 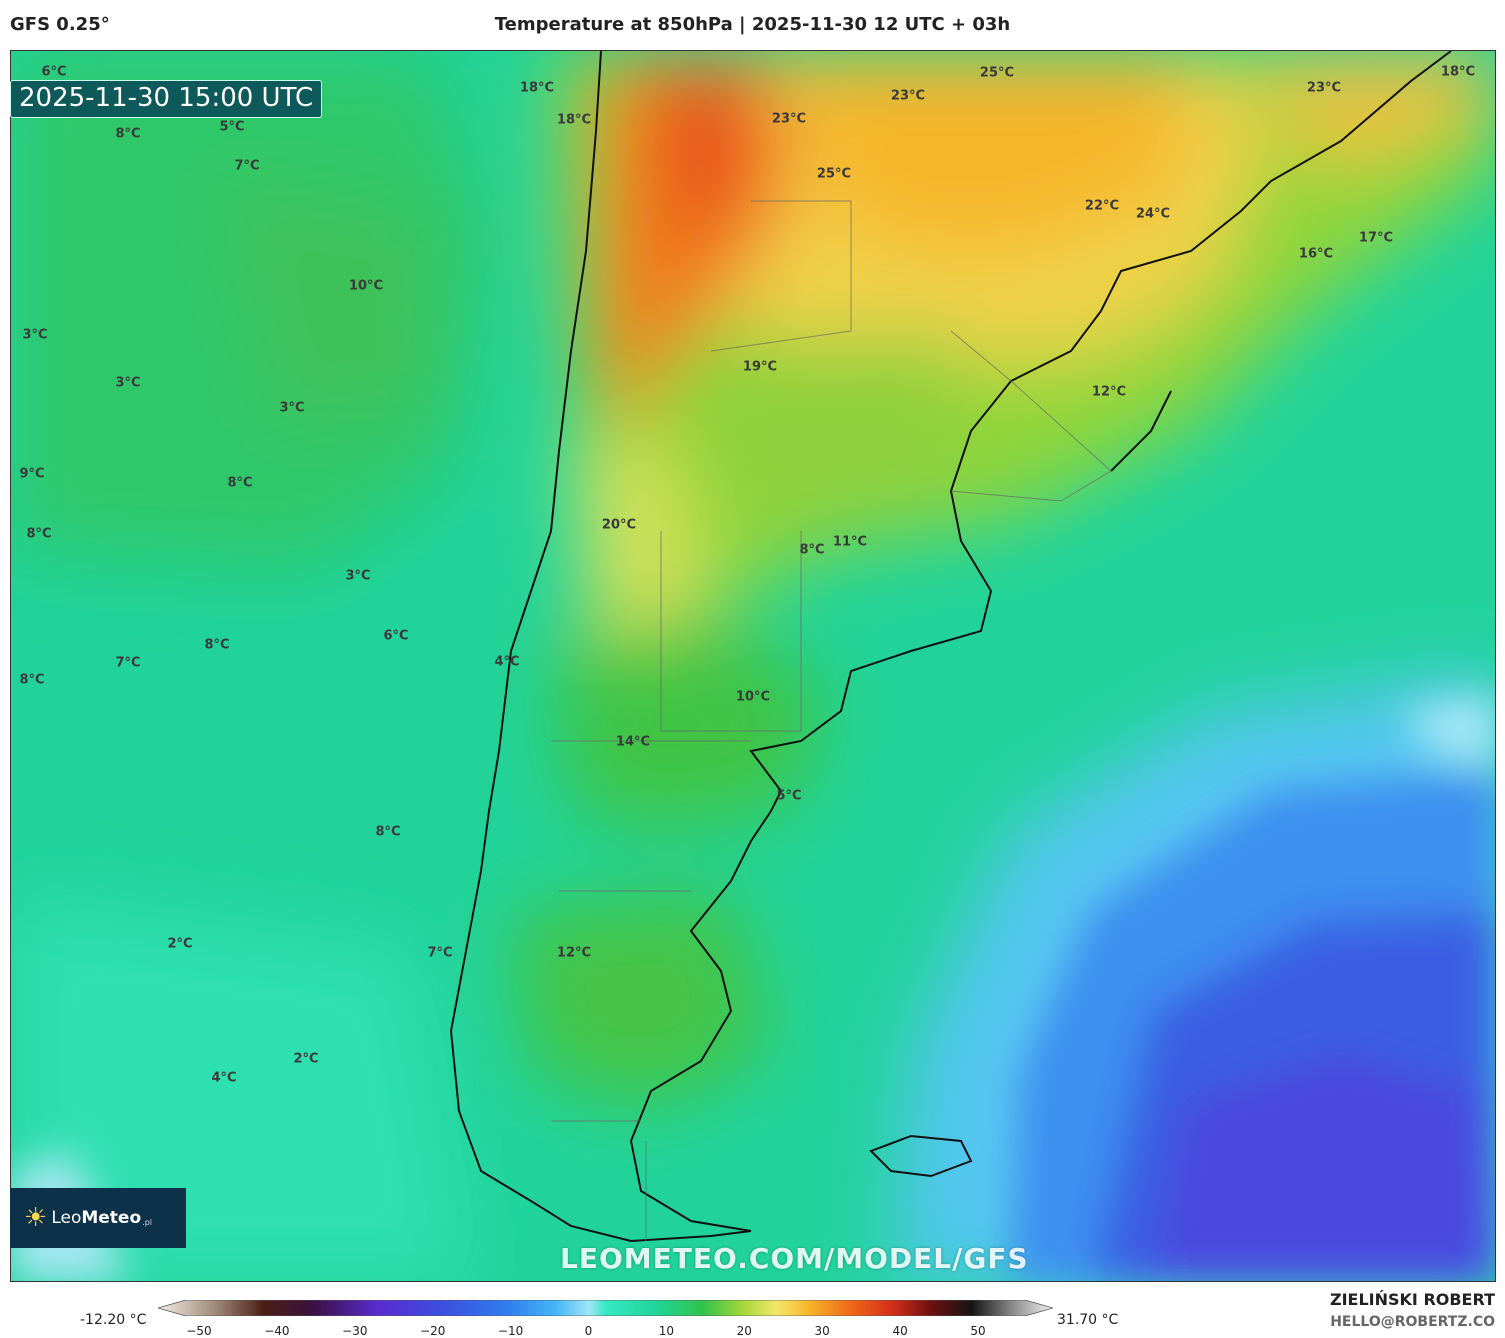 What do you see at coordinates (1376, 238) in the screenshot?
I see `temperature-label: 17°C` at bounding box center [1376, 238].